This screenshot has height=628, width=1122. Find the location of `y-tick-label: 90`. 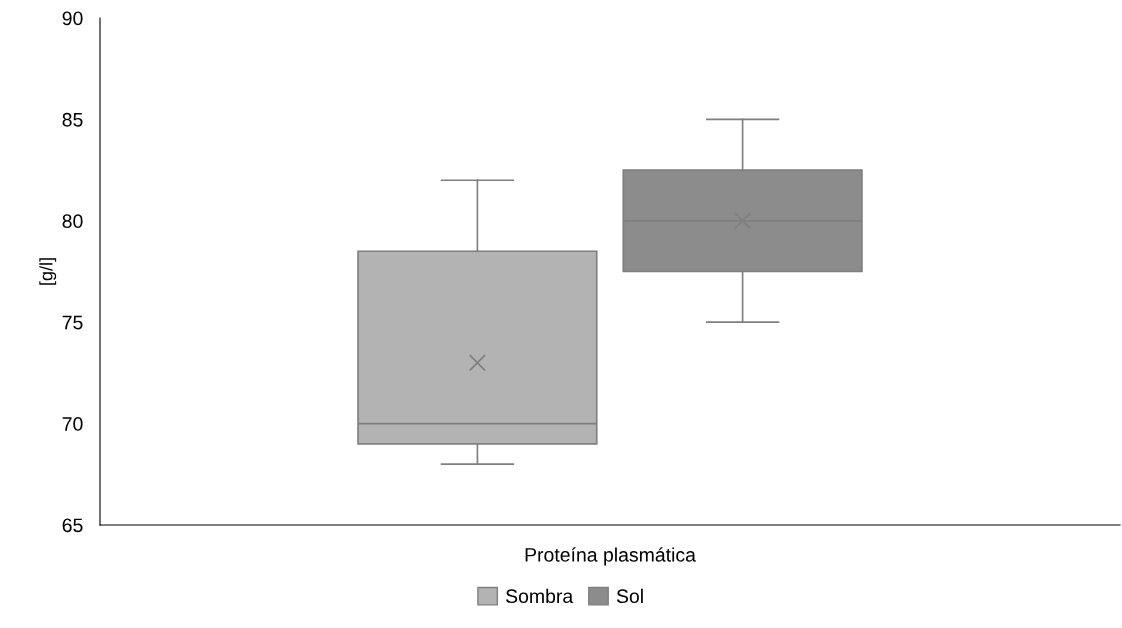

y-tick-label: 90 is located at coordinates (72, 18).